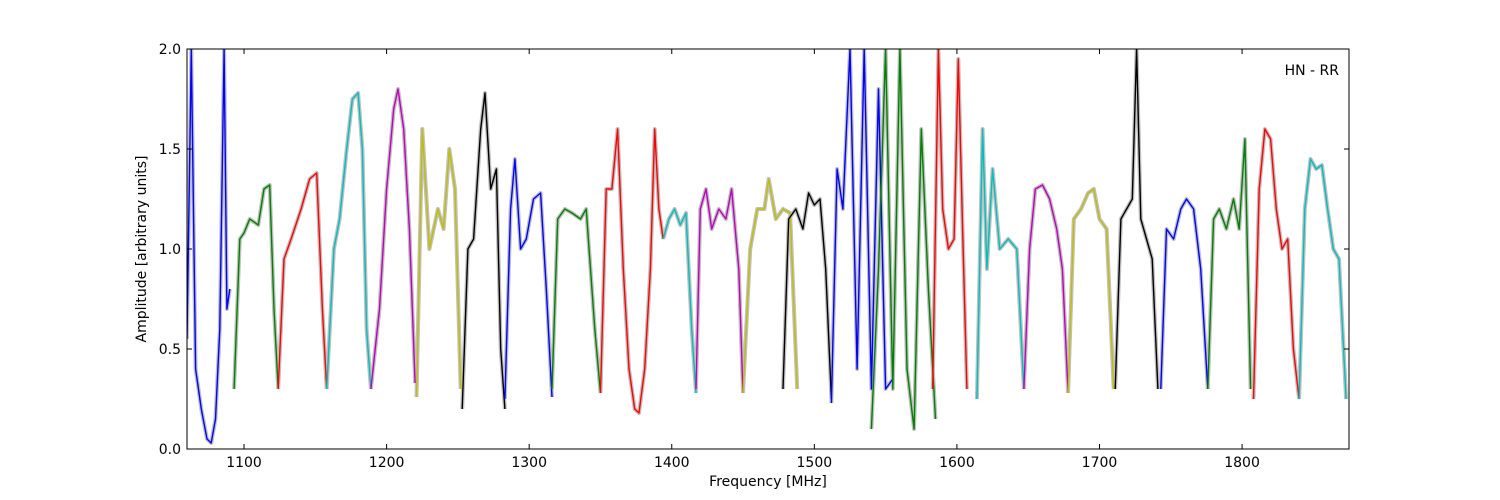  What do you see at coordinates (1312, 71) in the screenshot?
I see `plot-annotation: HN - RR` at bounding box center [1312, 71].